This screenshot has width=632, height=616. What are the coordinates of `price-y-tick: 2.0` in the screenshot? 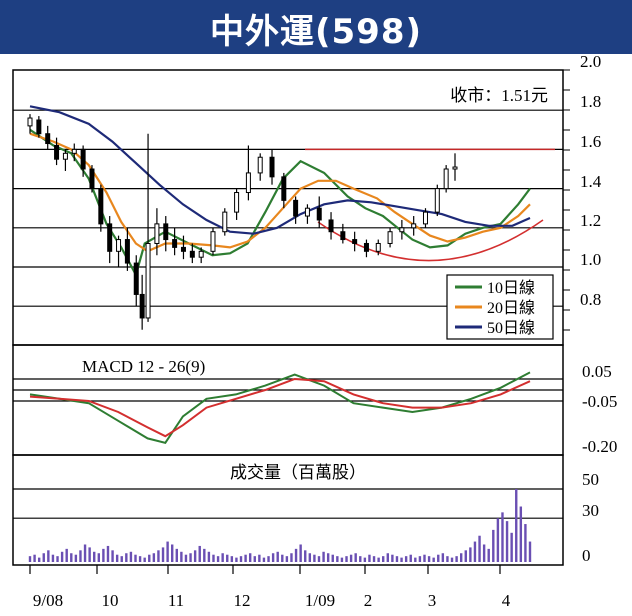 It's located at (590, 61).